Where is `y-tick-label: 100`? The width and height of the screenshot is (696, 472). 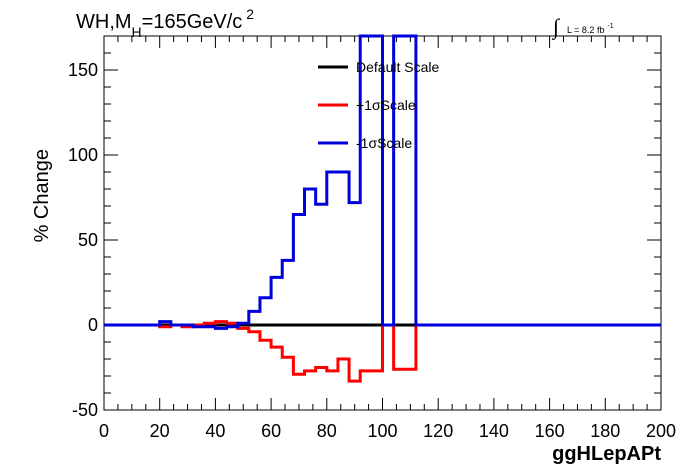
y-tick-label: 100 is located at coordinates (83, 155).